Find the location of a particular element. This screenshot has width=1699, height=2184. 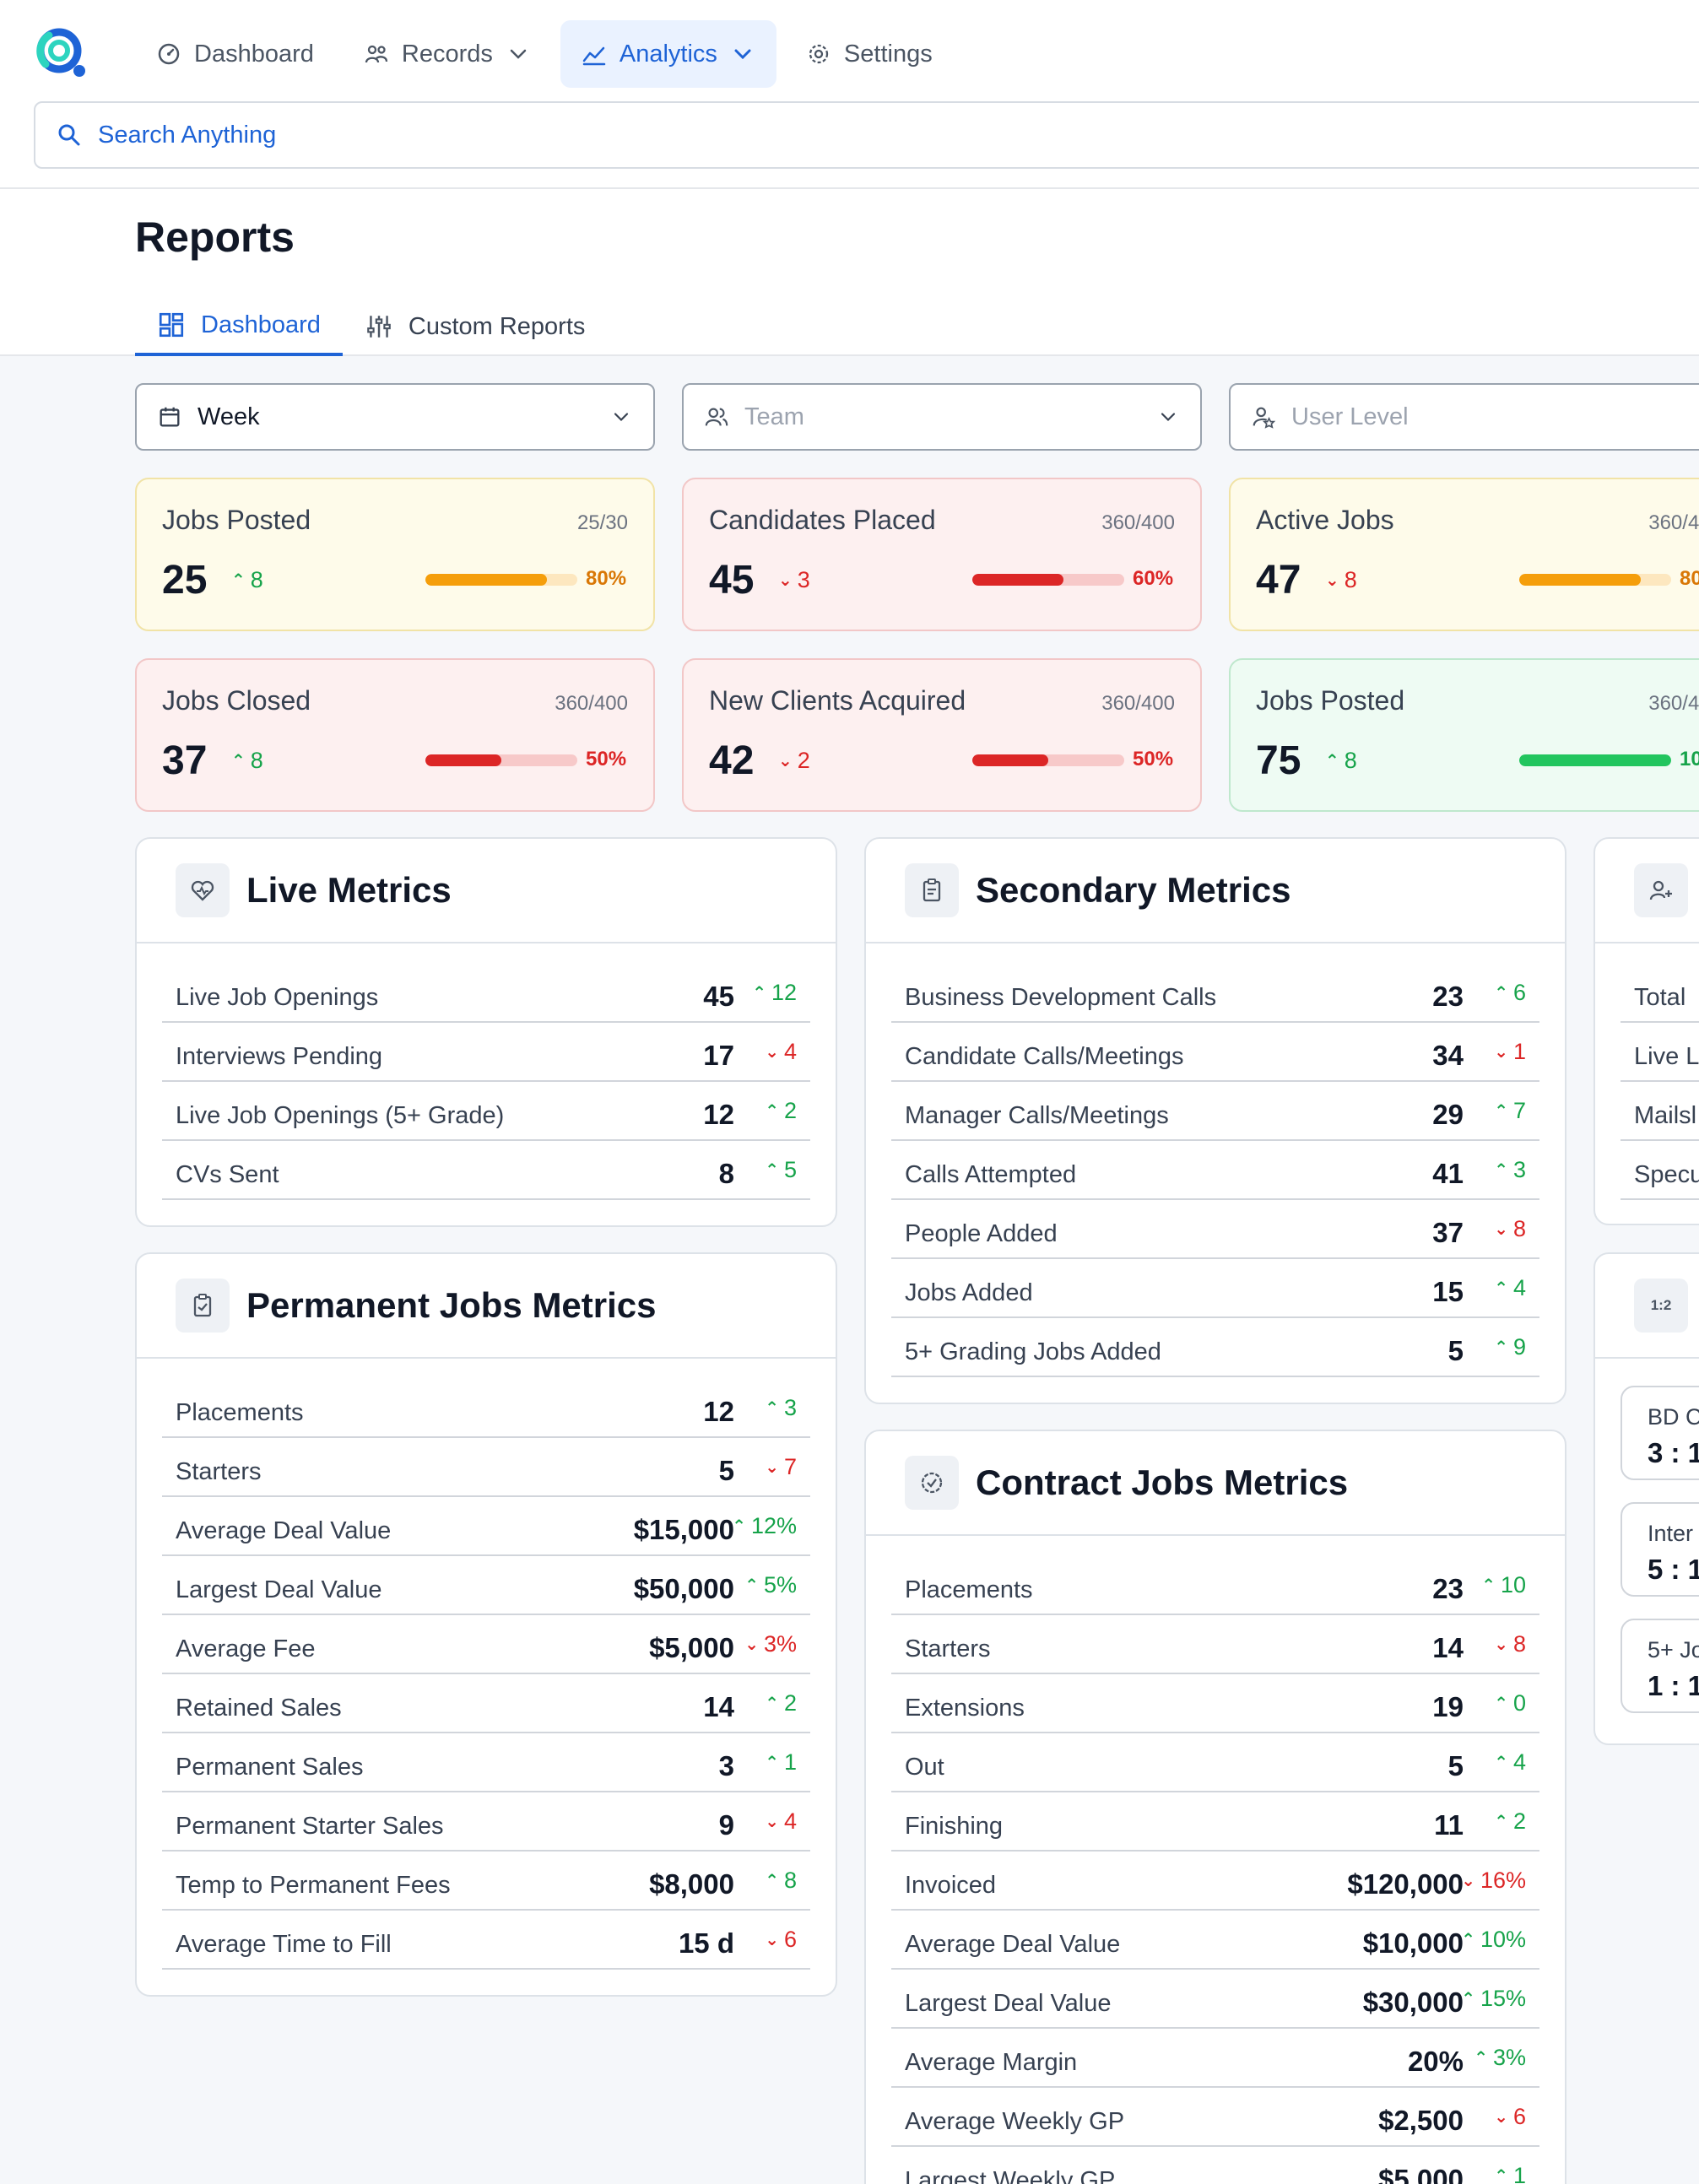

nav-settings-label: Settings is located at coordinates (888, 54).